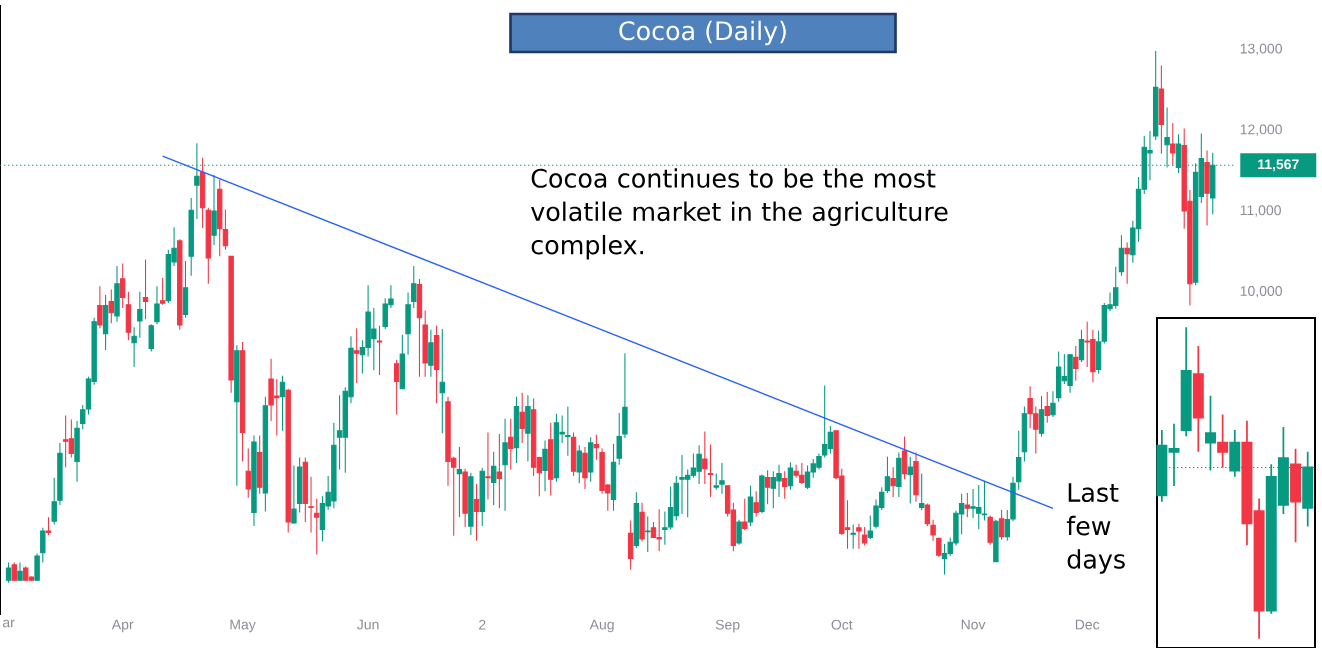  I want to click on x-tick-label: ar, so click(8, 623).